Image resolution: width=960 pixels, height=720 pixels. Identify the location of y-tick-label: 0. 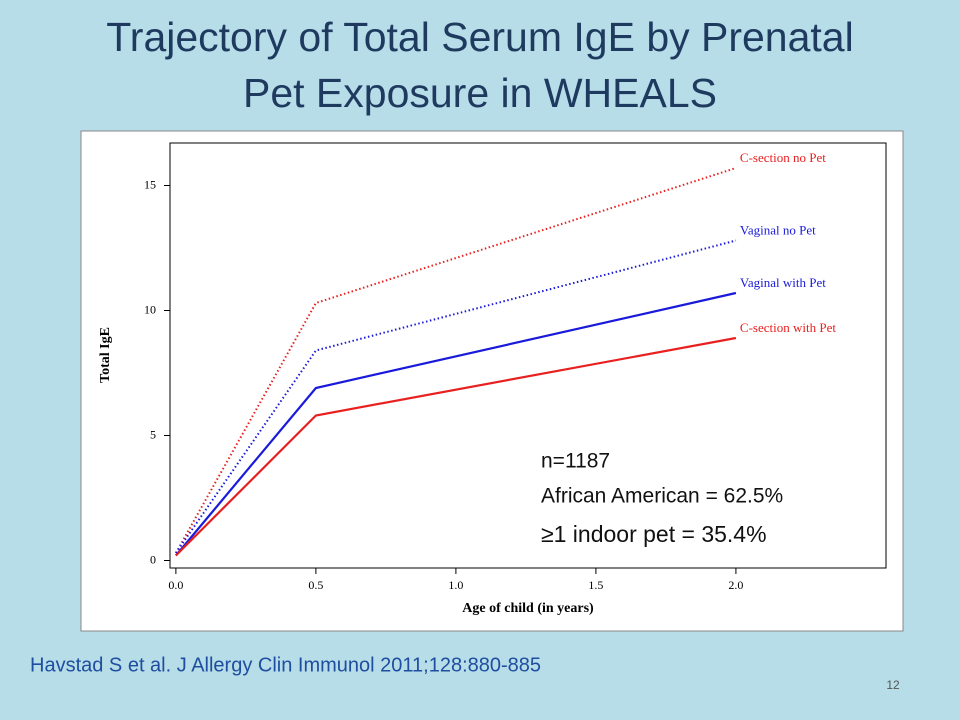
(153, 559).